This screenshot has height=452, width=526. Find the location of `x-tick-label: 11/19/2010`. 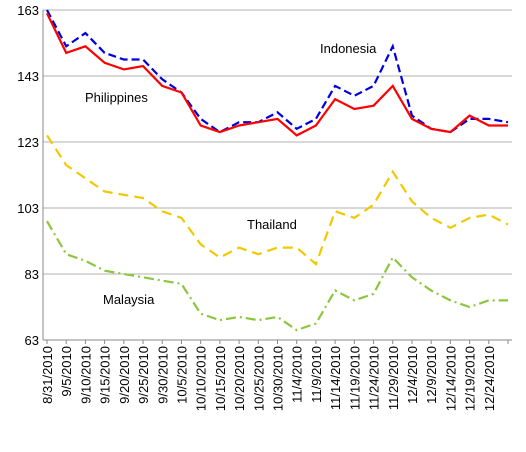

x-tick-label: 11/19/2010 is located at coordinates (354, 378).